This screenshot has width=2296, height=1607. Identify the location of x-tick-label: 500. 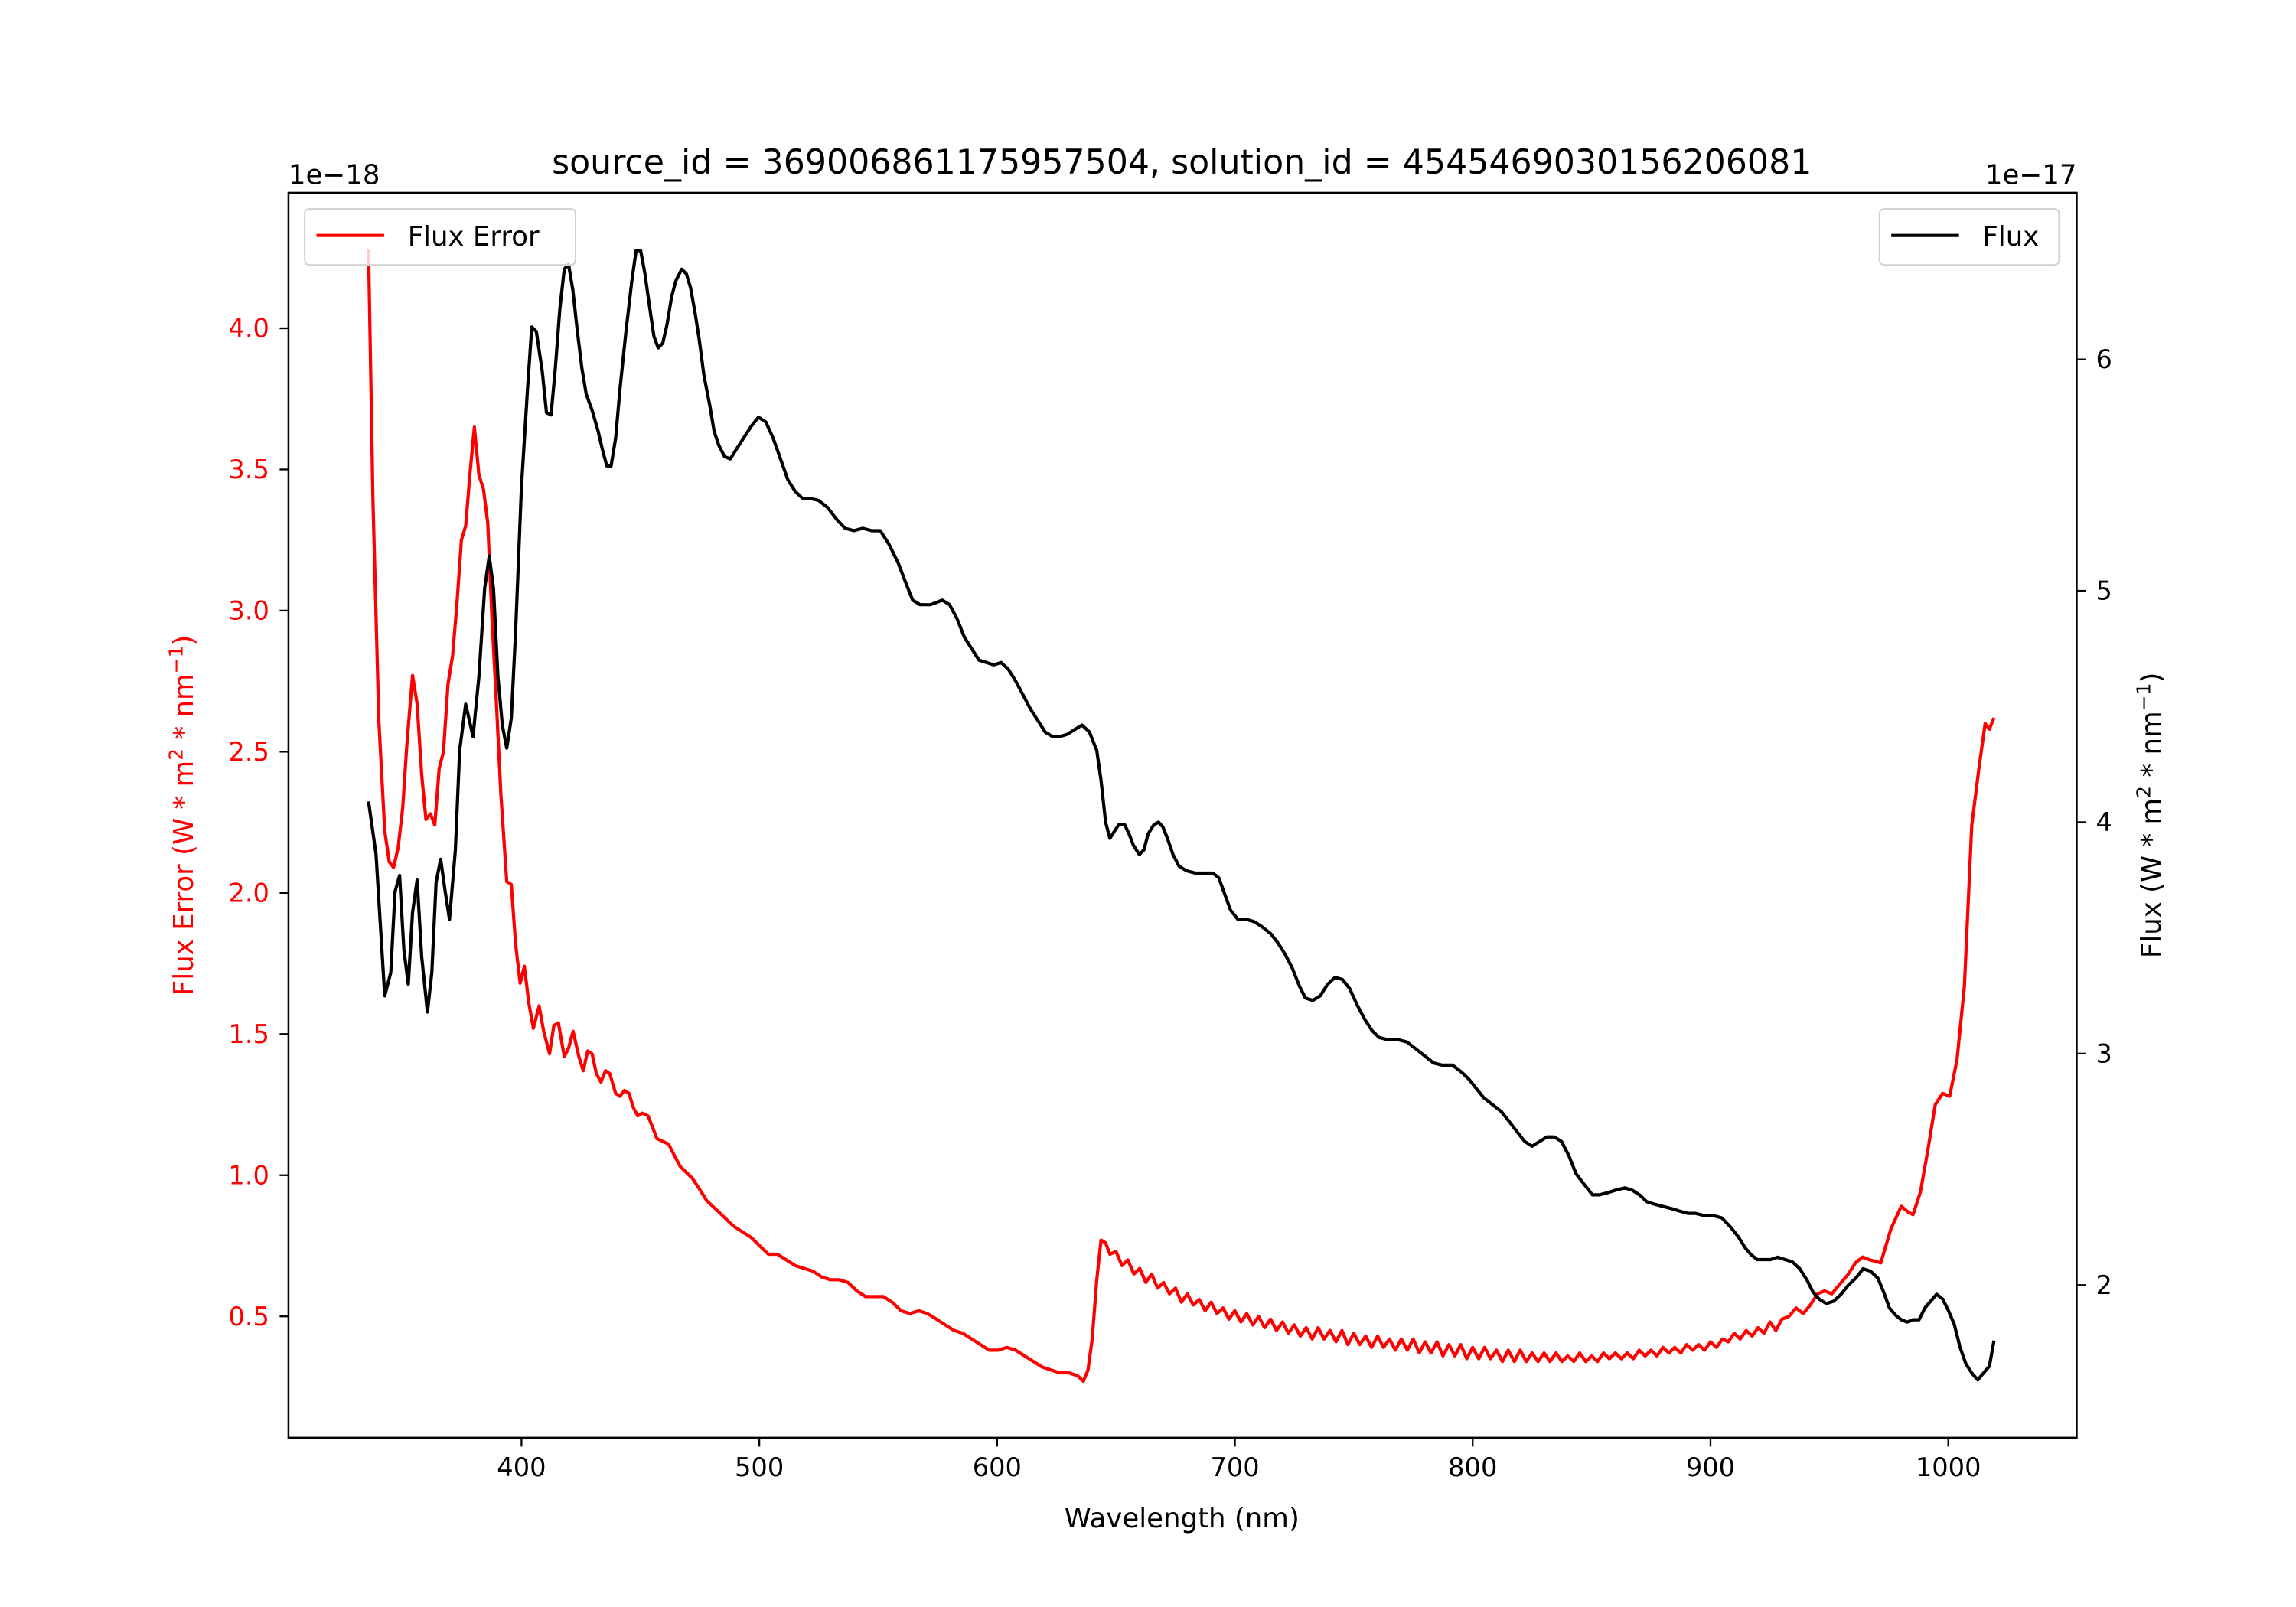
(759, 1467).